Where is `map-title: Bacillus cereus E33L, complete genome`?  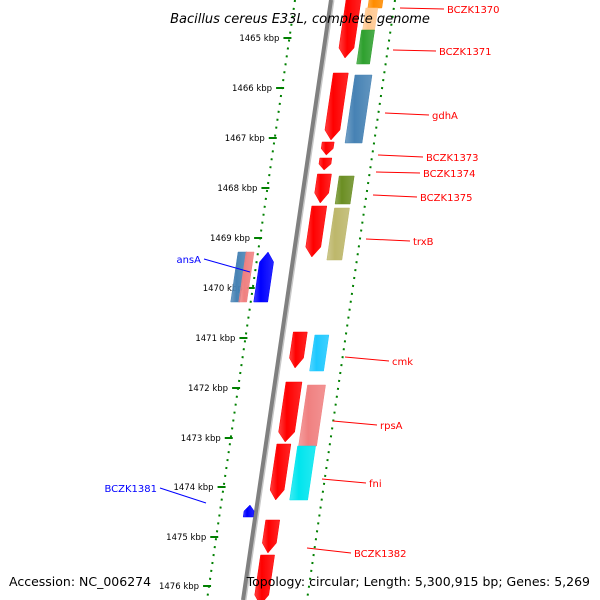 map-title: Bacillus cereus E33L, complete genome is located at coordinates (300, 19).